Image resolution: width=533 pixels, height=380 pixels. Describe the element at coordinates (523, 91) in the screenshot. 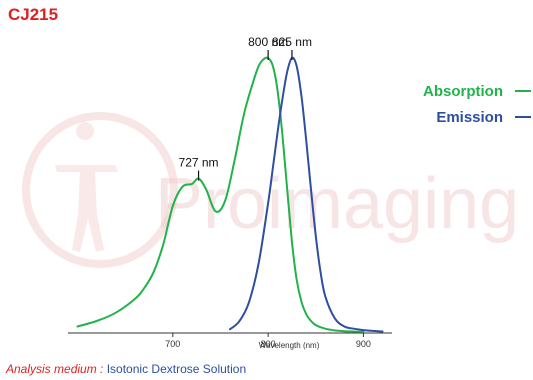

I see `legend-swatch-absorption` at that location.